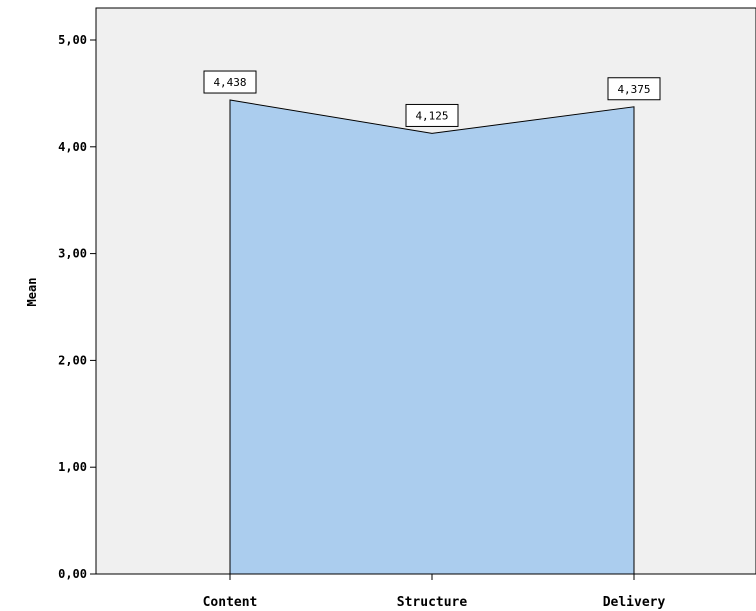 Image resolution: width=756 pixels, height=611 pixels. Describe the element at coordinates (72, 147) in the screenshot. I see `y-tick-label: 4,00` at that location.